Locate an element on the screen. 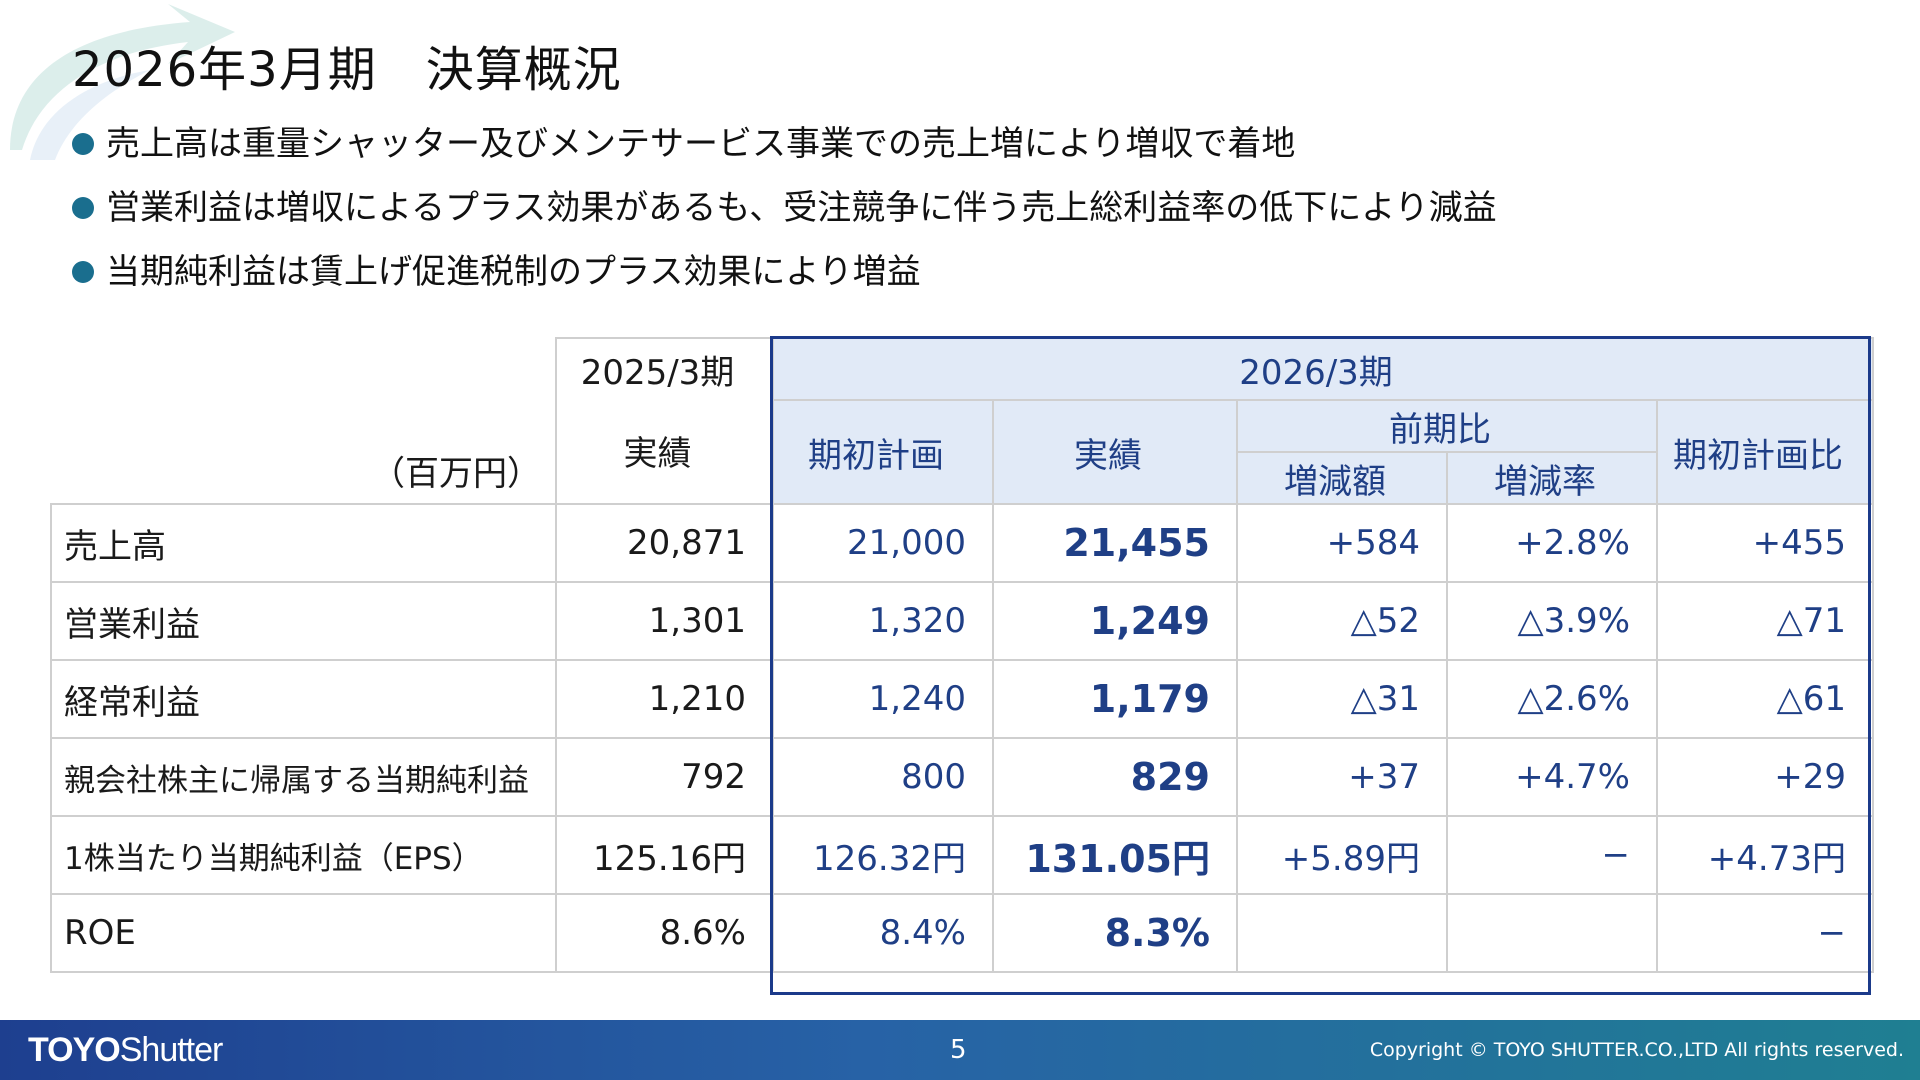 The height and width of the screenshot is (1080, 1920). vs-plan-value: +4.73円 is located at coordinates (1765, 855).